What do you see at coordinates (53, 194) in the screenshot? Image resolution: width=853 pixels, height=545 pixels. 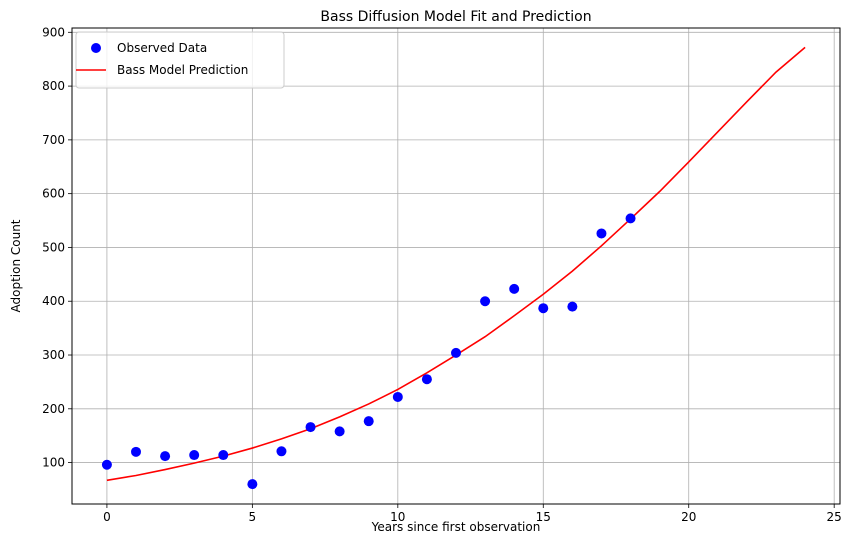 I see `y-tick-label: 600` at bounding box center [53, 194].